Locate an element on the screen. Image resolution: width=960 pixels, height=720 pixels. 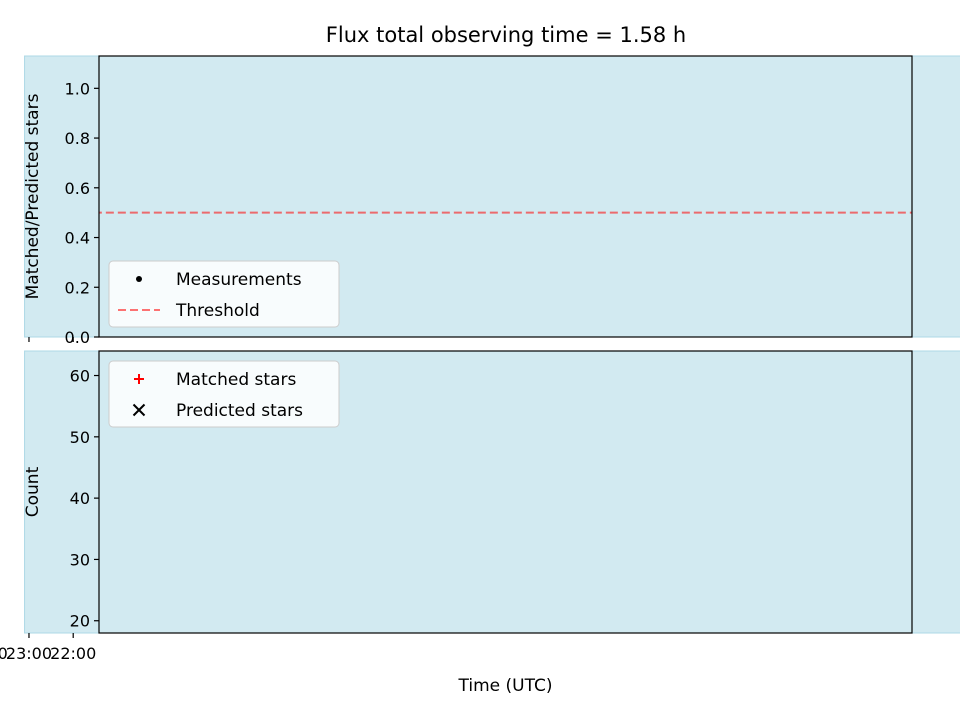
legend: Matched stars Predicted stars is located at coordinates (224, 394).